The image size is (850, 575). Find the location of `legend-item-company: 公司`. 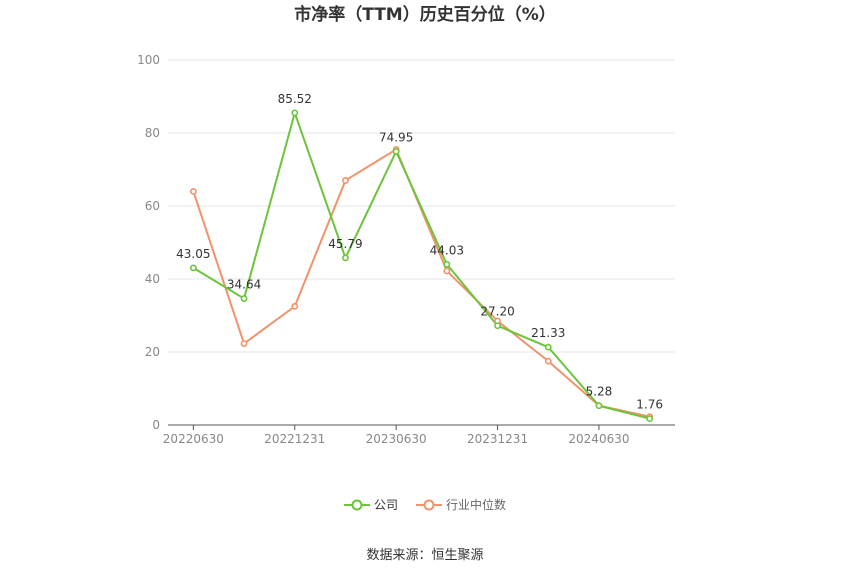

legend-item-company: 公司 is located at coordinates (370, 504).